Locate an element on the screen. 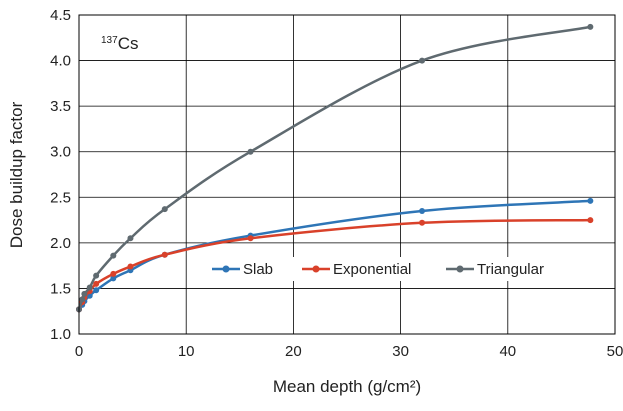 The width and height of the screenshot is (623, 411). y-tick-label: 3.5 is located at coordinates (60, 106).